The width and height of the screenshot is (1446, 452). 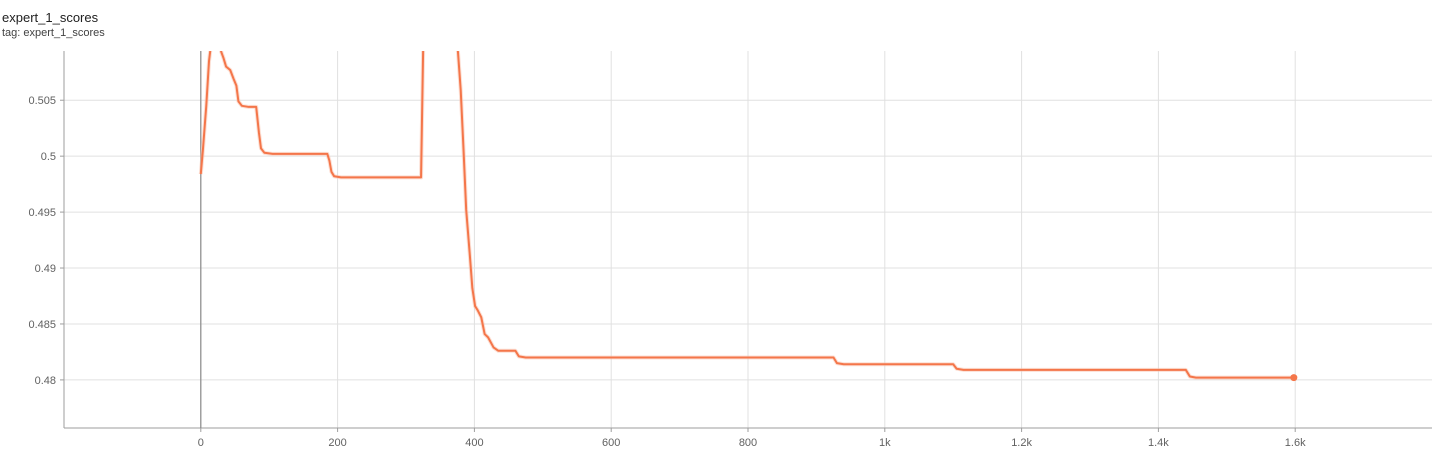 What do you see at coordinates (42, 213) in the screenshot?
I see `y-tick-label: 0.495` at bounding box center [42, 213].